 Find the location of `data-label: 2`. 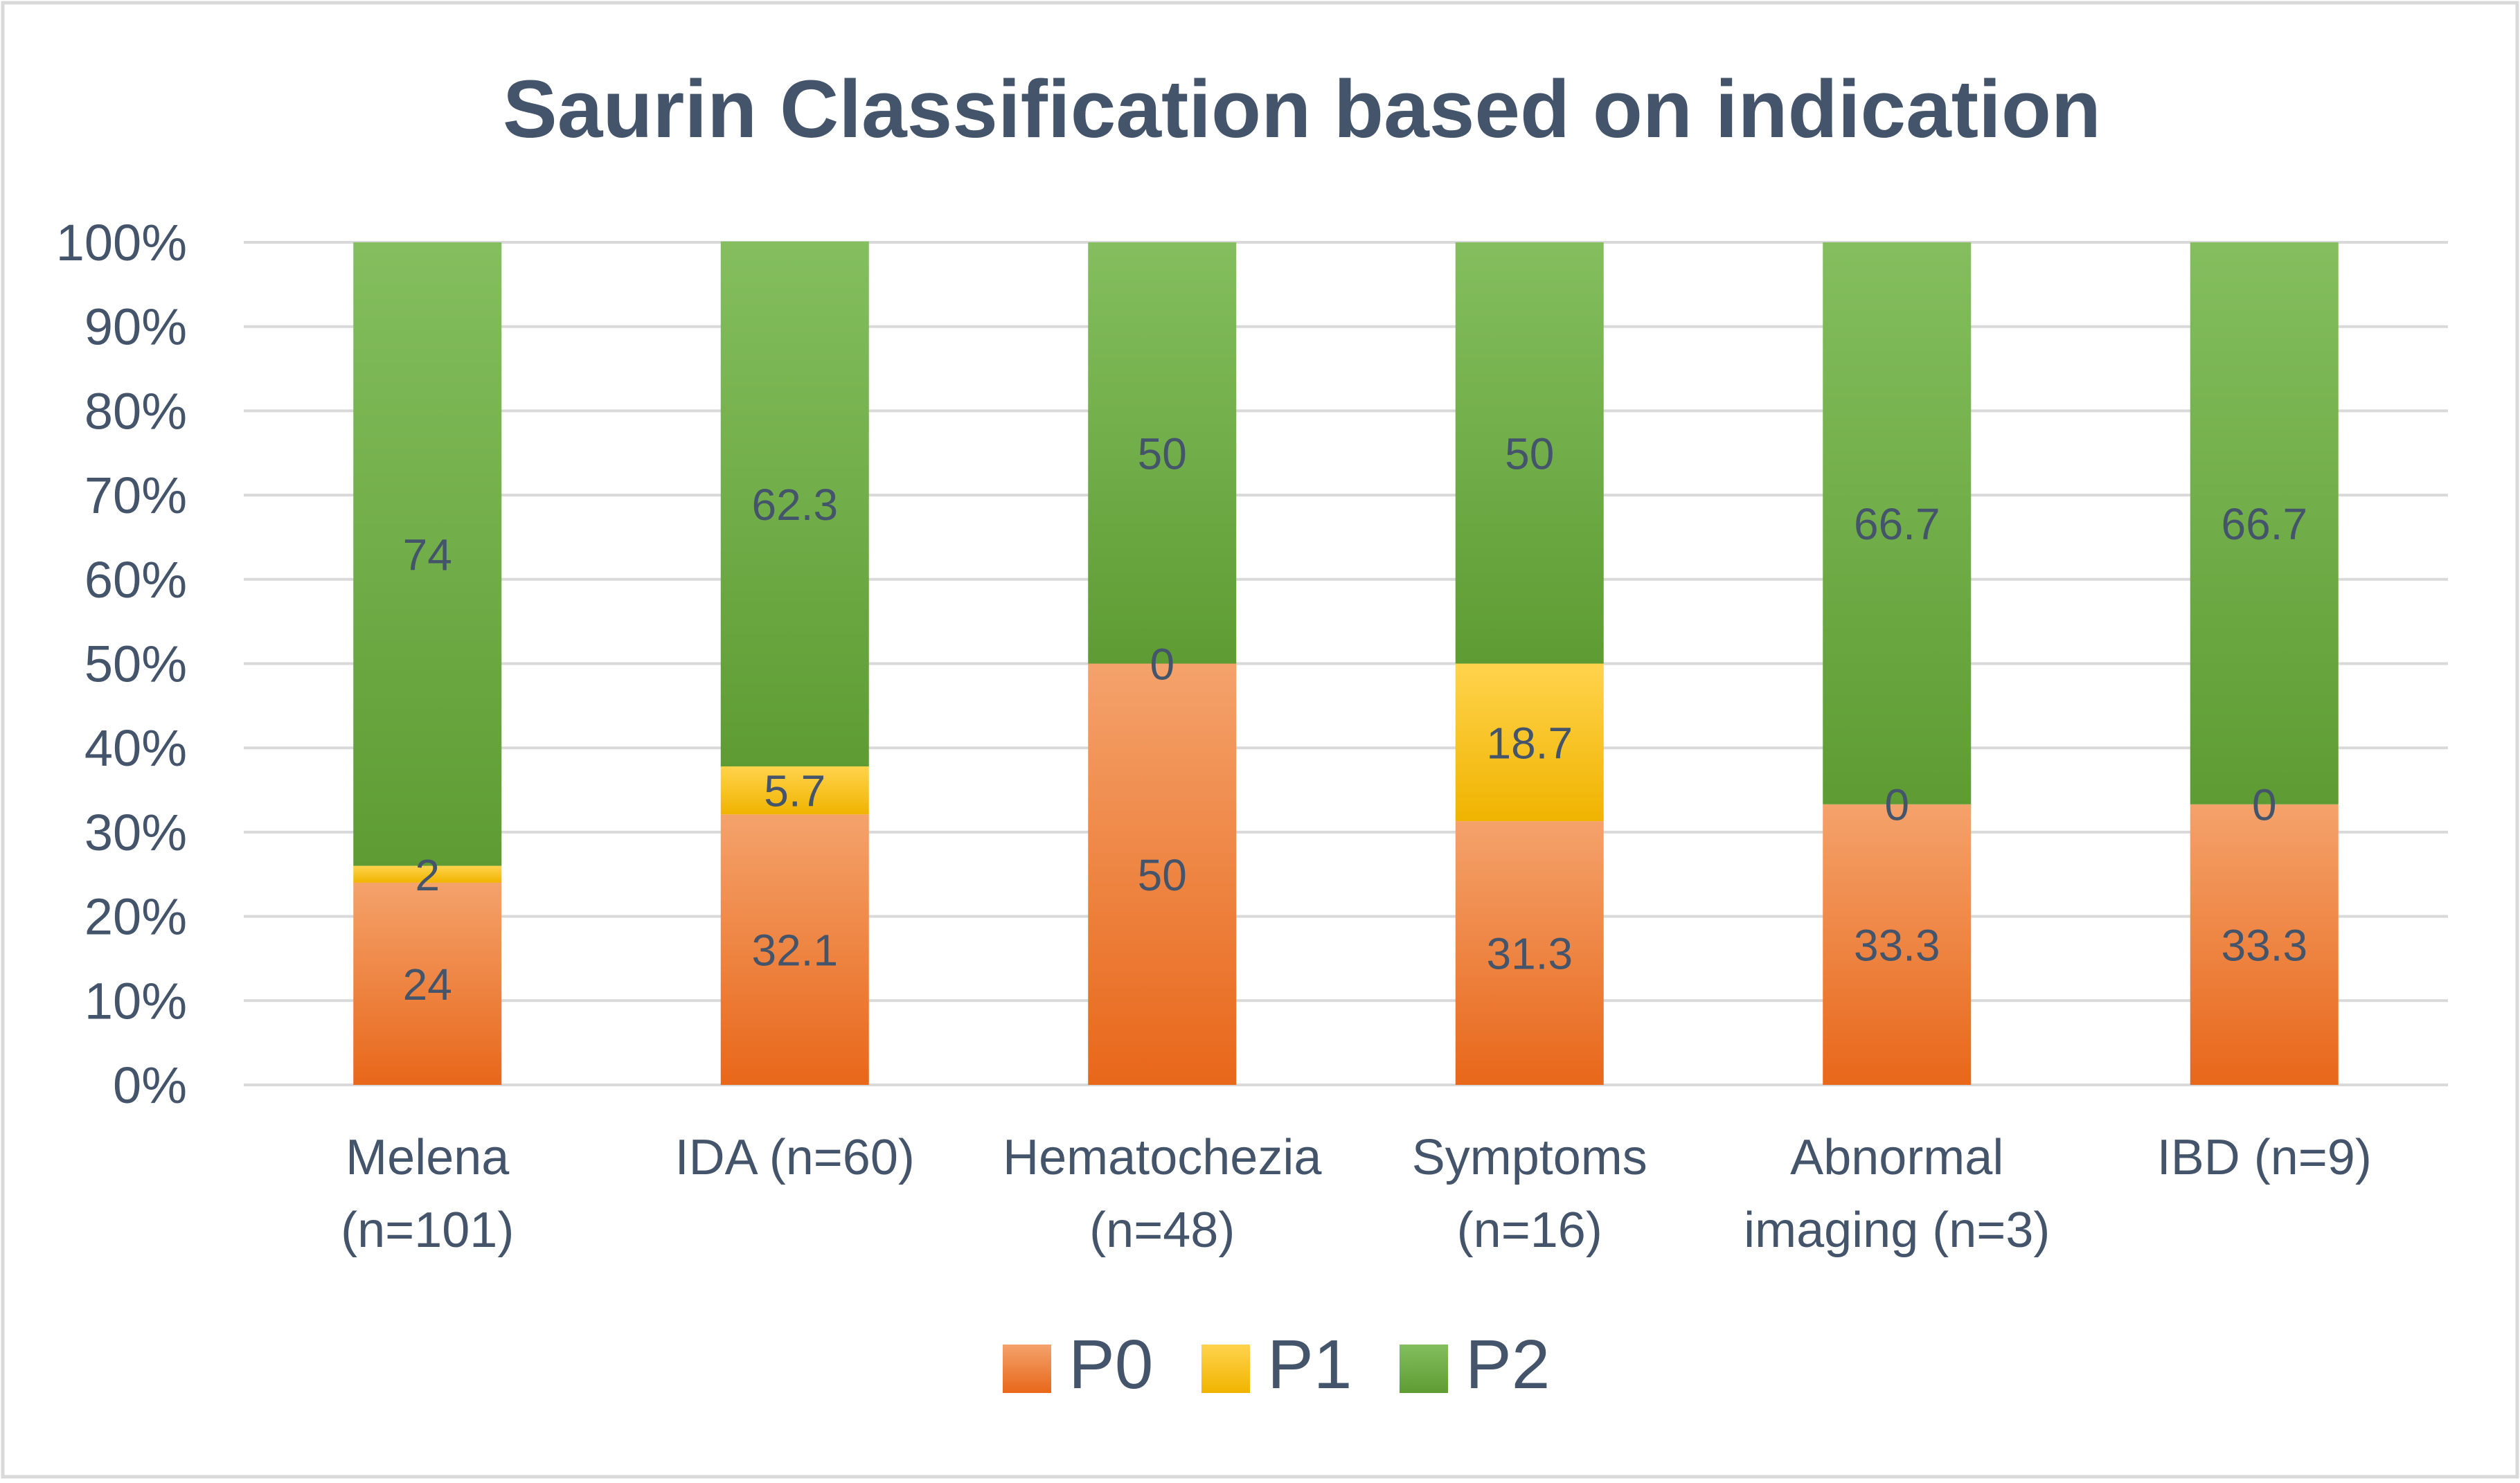

data-label: 2 is located at coordinates (427, 875).